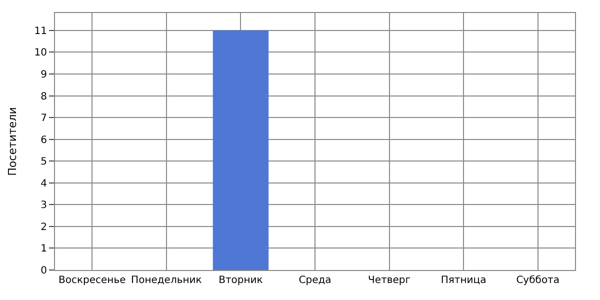 Image resolution: width=600 pixels, height=300 pixels. What do you see at coordinates (43, 227) in the screenshot?
I see `y-tick-label: 2` at bounding box center [43, 227].